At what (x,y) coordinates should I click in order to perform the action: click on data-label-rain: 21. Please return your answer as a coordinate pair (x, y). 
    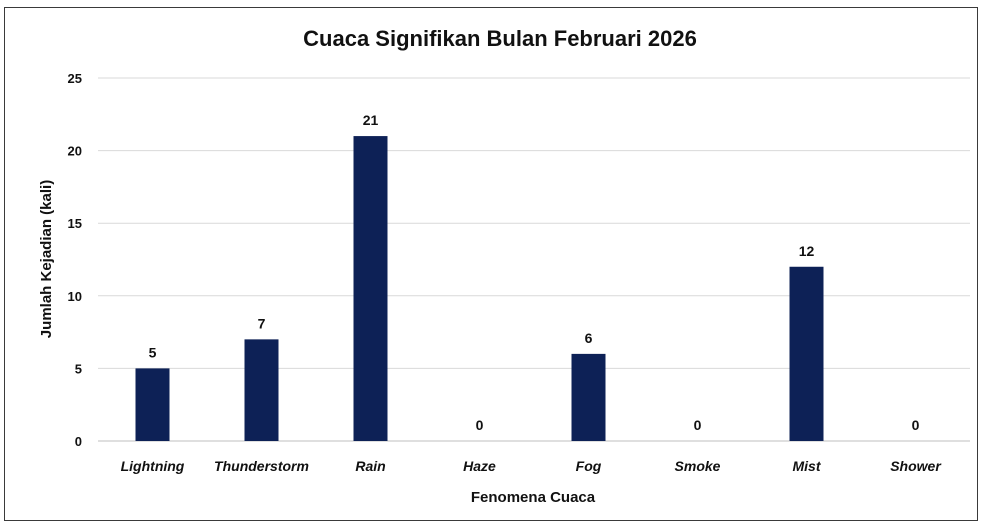
    Looking at the image, I should click on (371, 120).